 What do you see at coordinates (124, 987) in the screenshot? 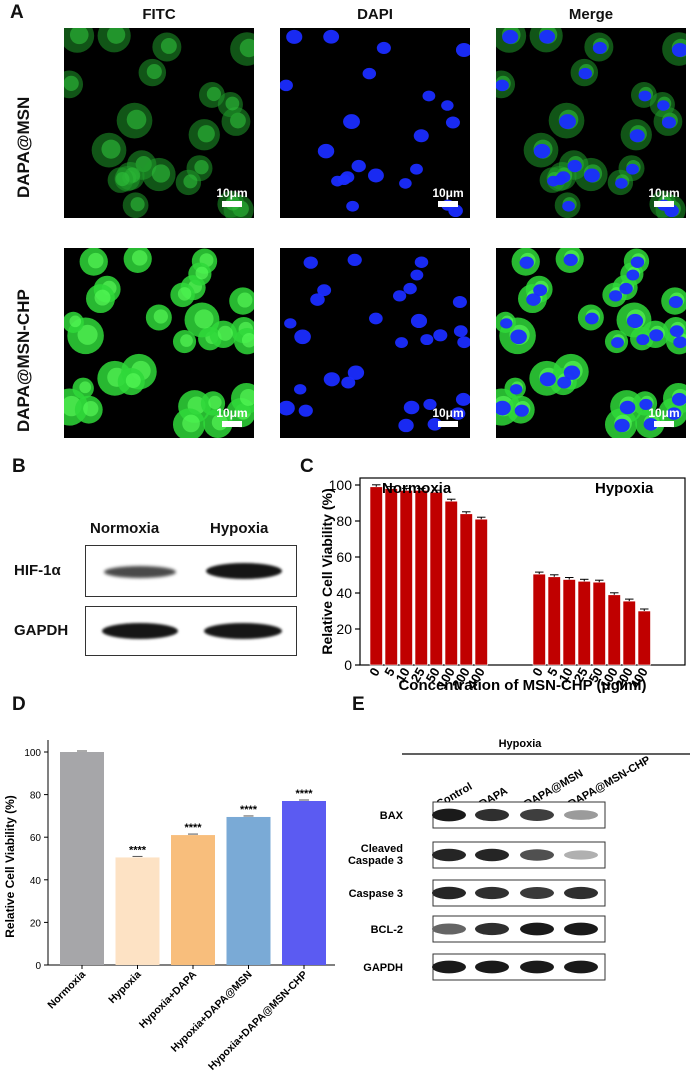
I see `x-tick-label: Hypoxia` at bounding box center [124, 987].